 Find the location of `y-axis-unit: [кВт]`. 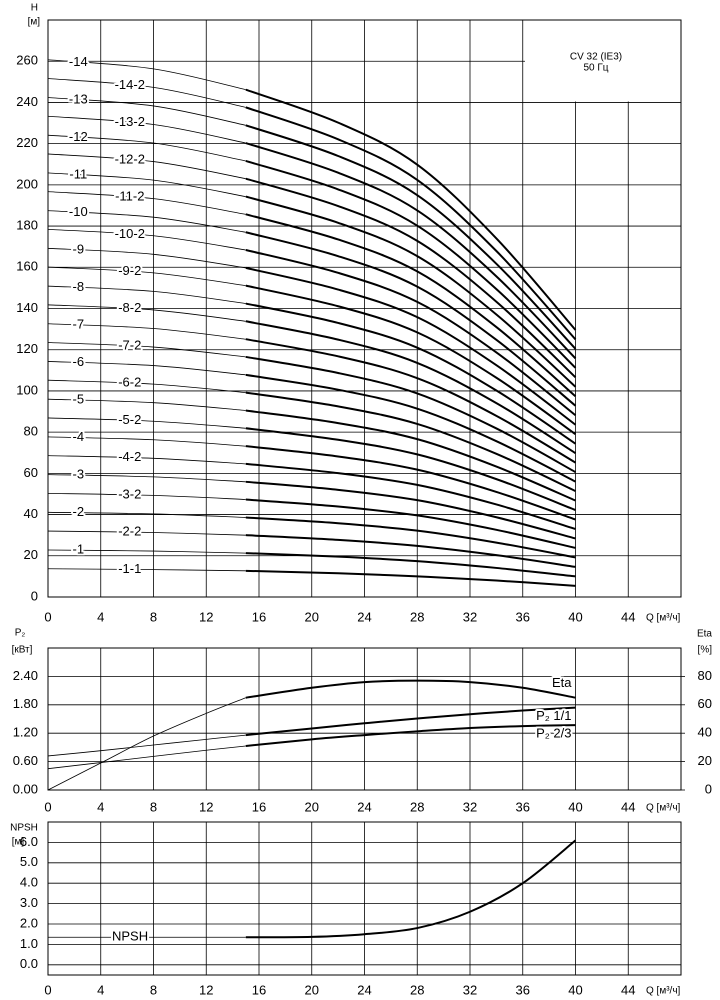

y-axis-unit: [кВт] is located at coordinates (22, 650).